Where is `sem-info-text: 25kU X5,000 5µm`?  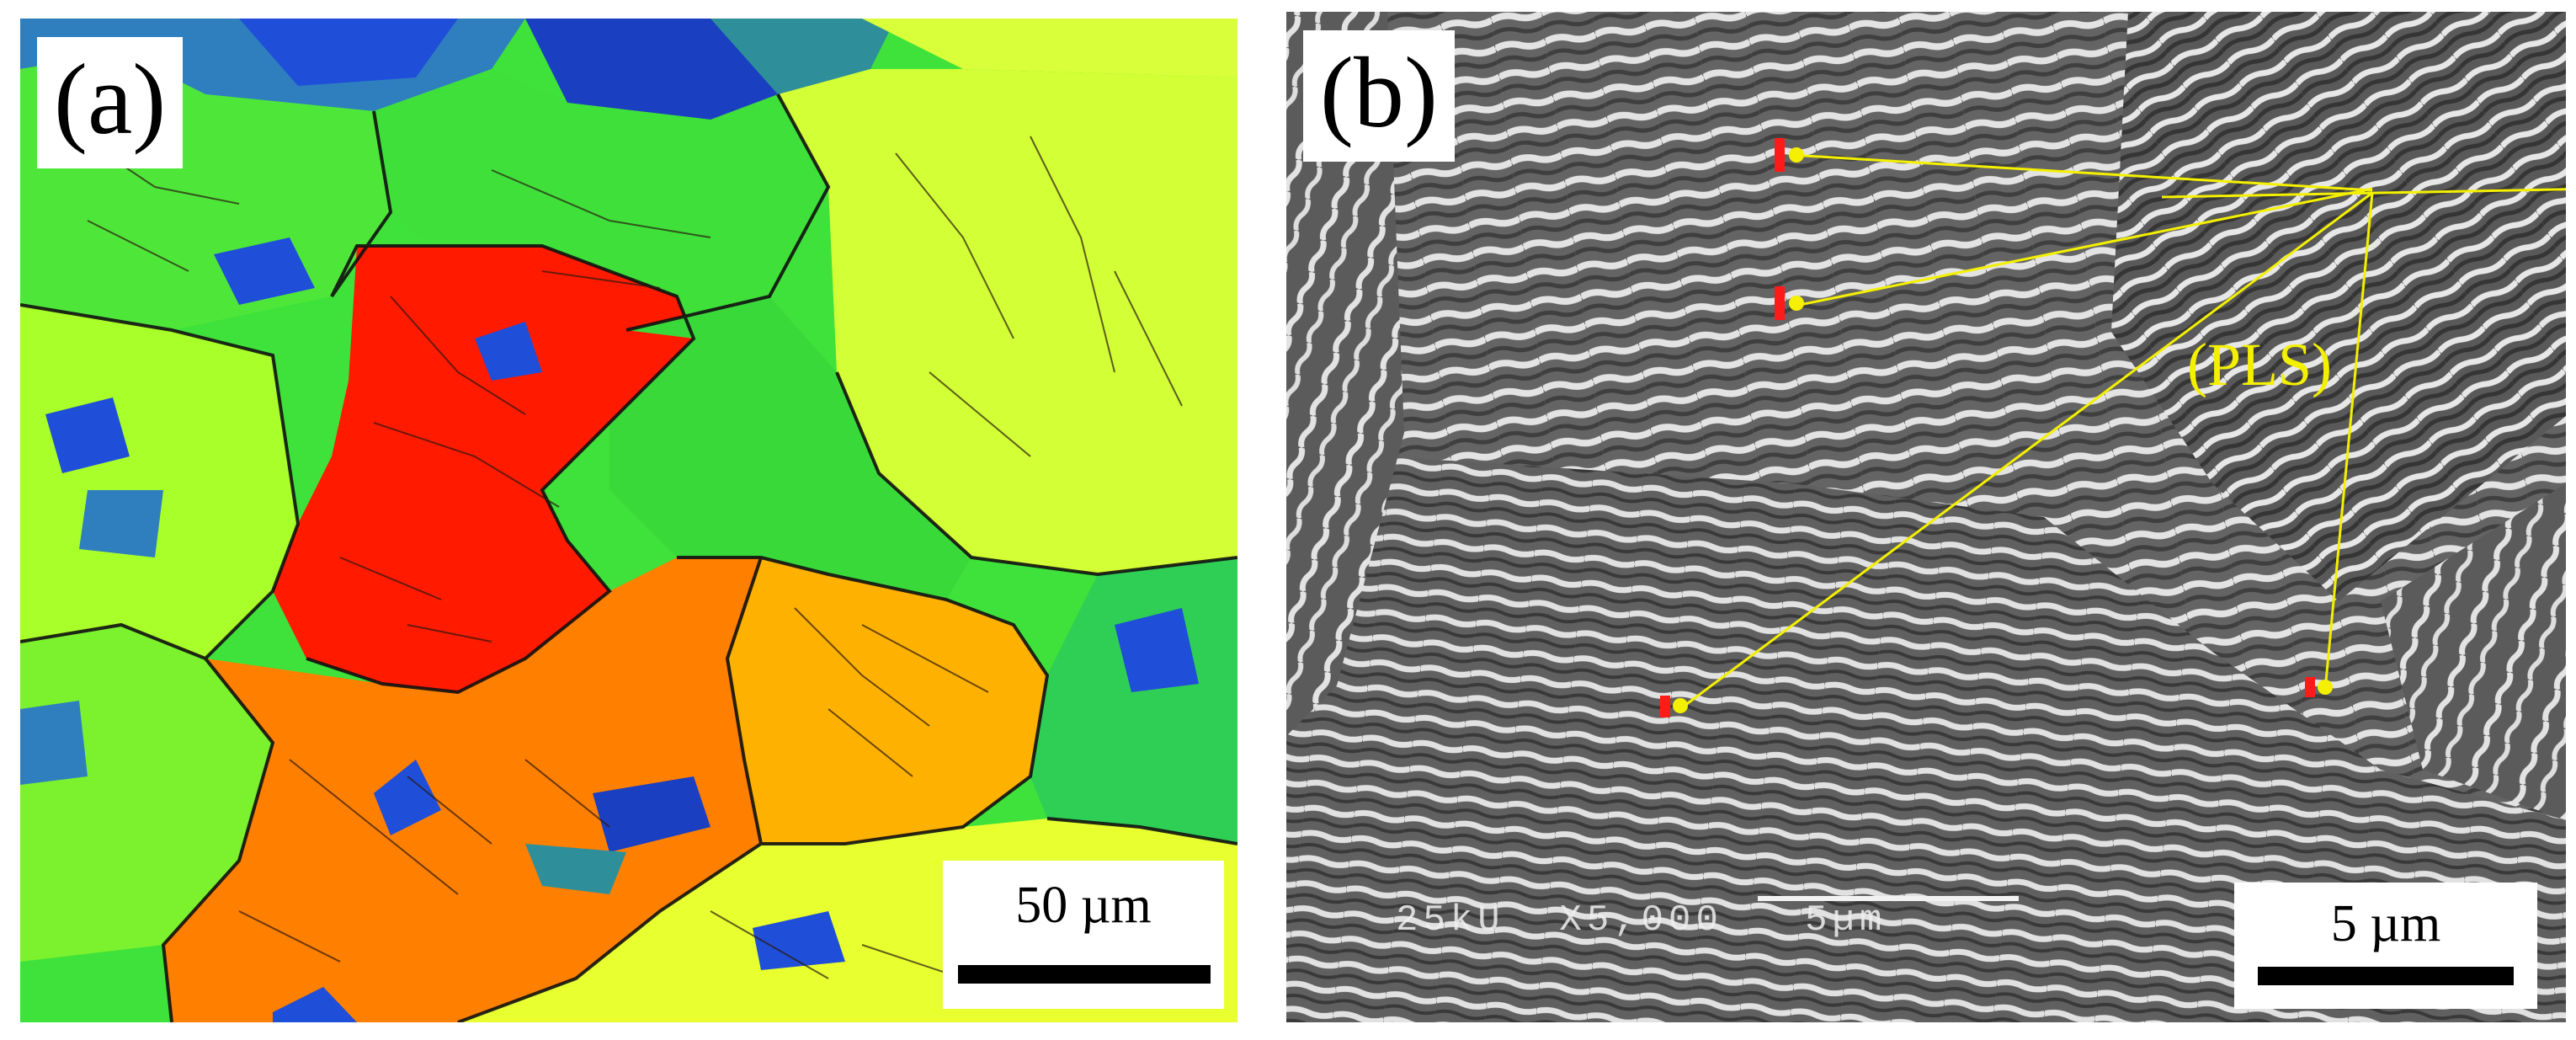 sem-info-text: 25kU X5,000 5µm is located at coordinates (1642, 920).